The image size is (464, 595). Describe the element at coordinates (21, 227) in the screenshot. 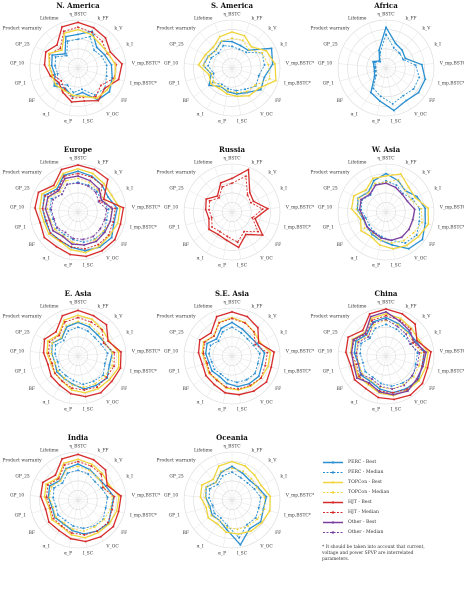

I see `axis-label: GP_1` at that location.